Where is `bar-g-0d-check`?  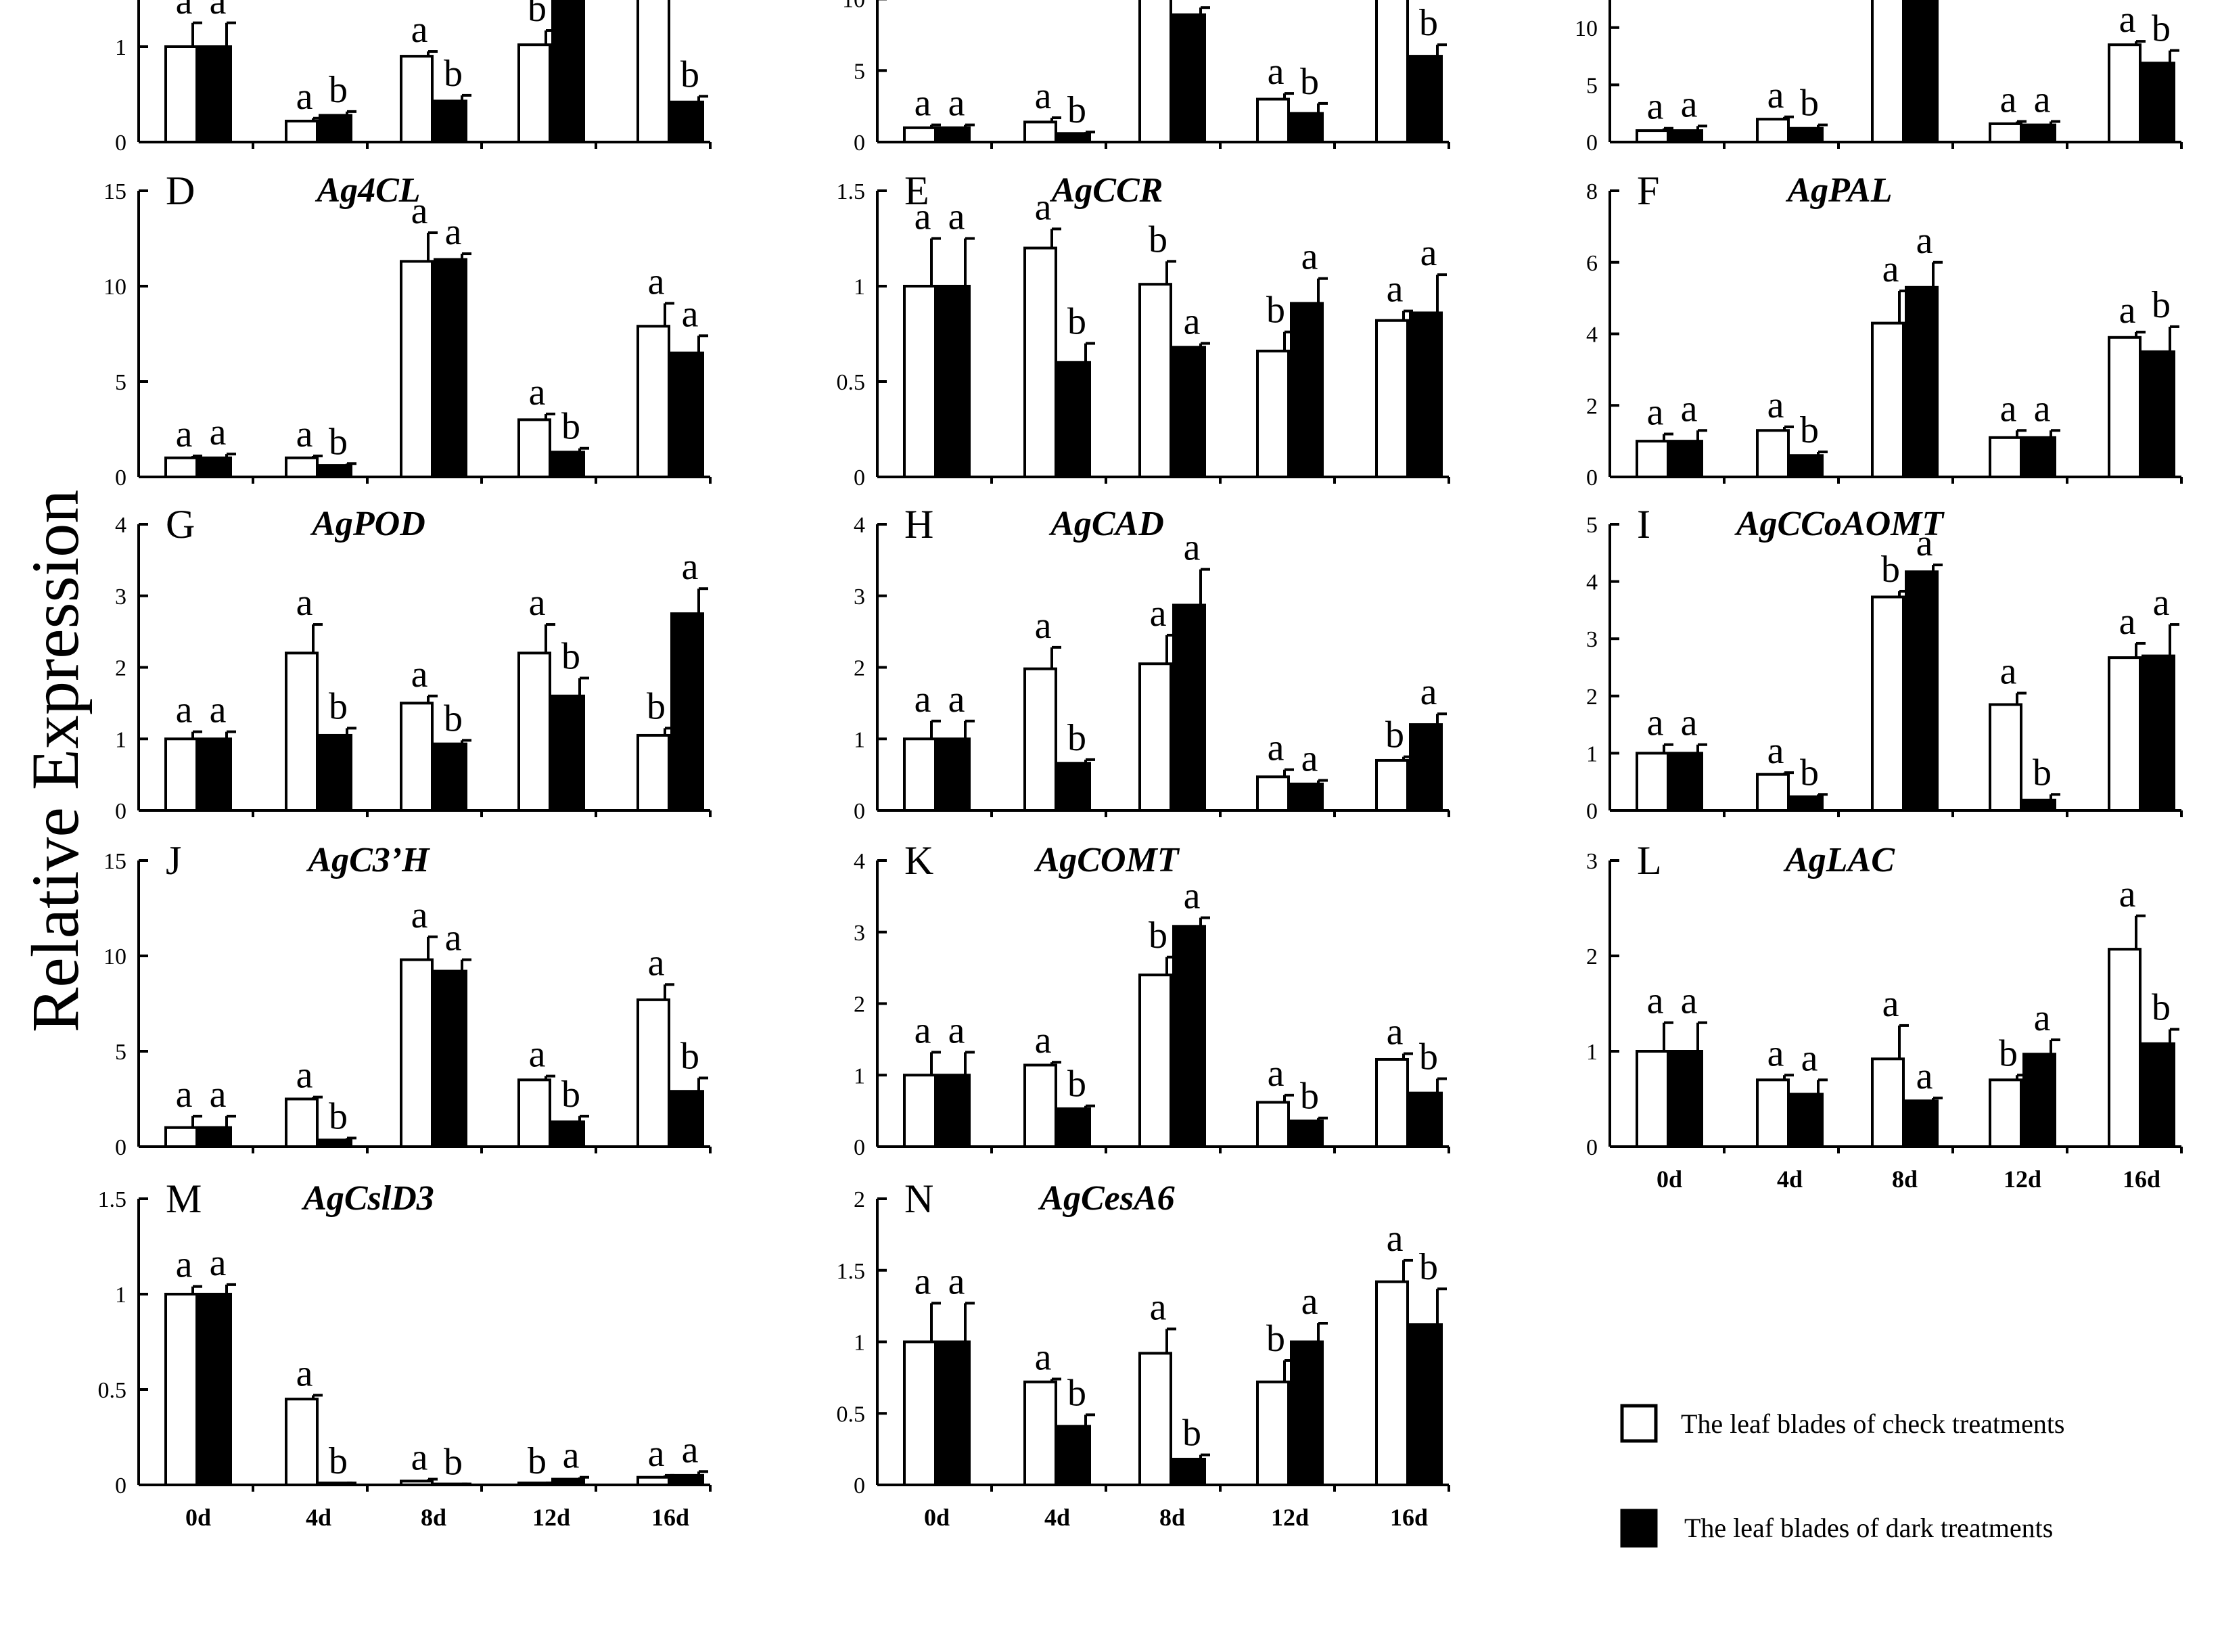 bar-g-0d-check is located at coordinates (181, 774).